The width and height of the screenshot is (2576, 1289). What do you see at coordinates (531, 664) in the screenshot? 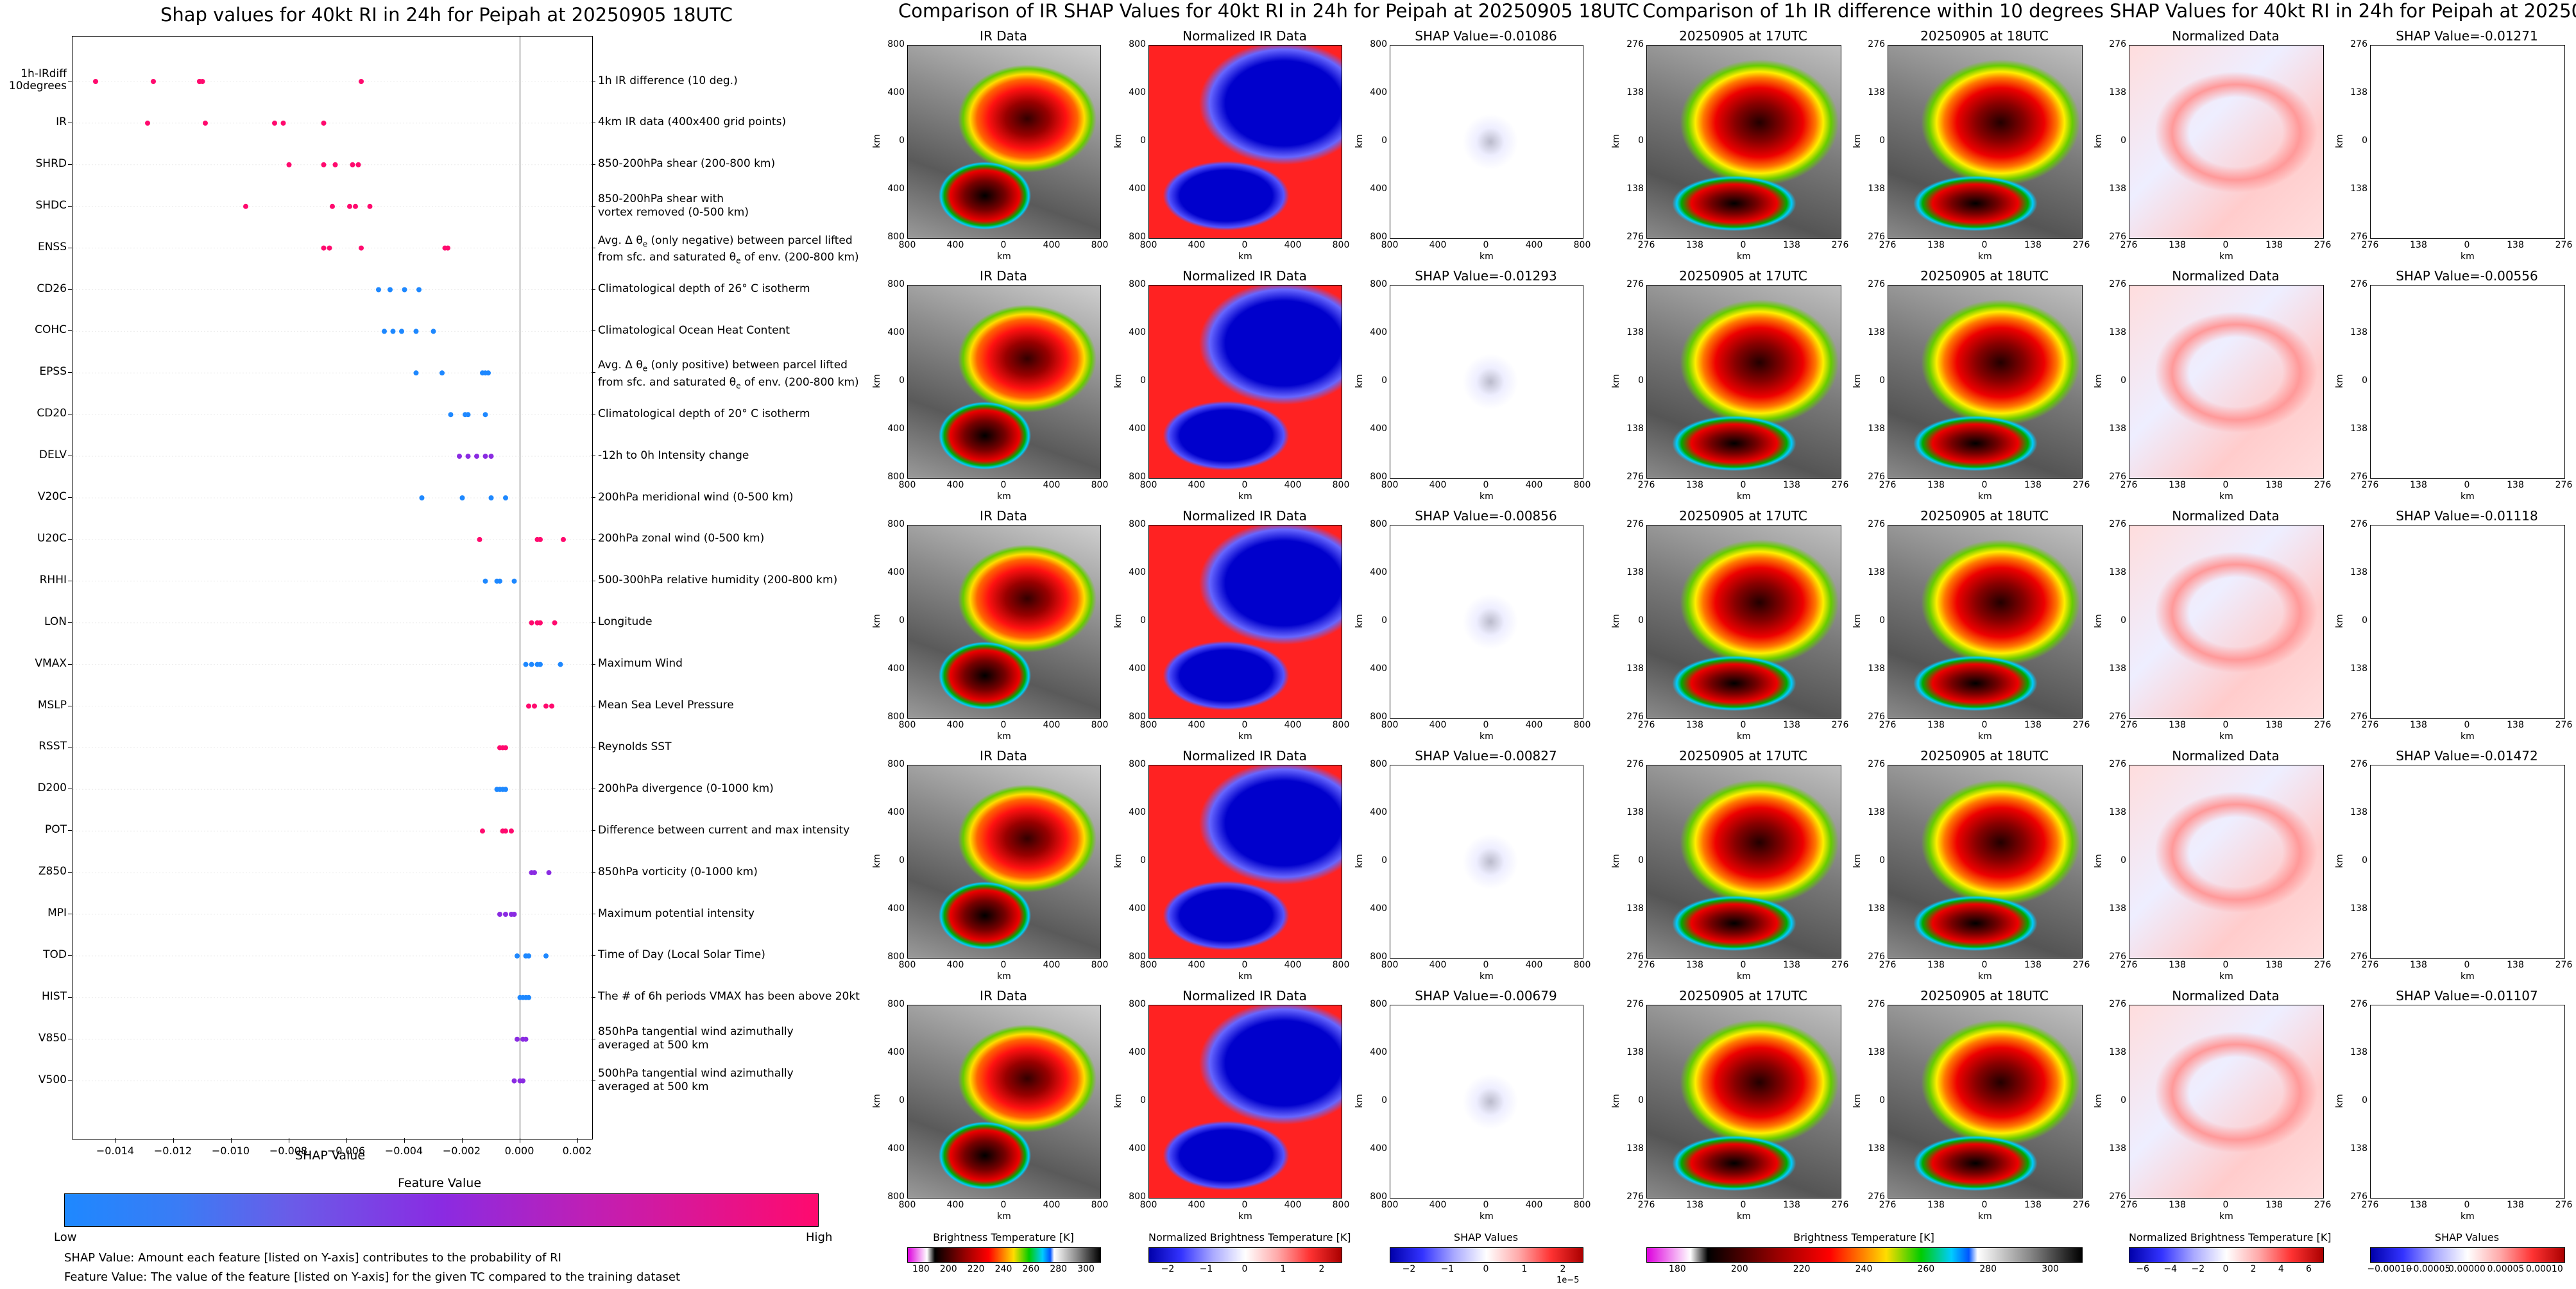
I see `shap-point-vmax` at bounding box center [531, 664].